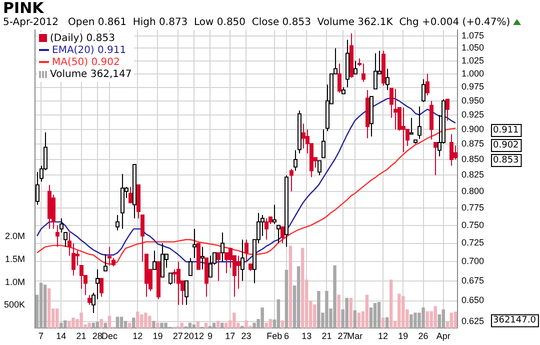  I want to click on x-tick-label: 26, so click(423, 336).